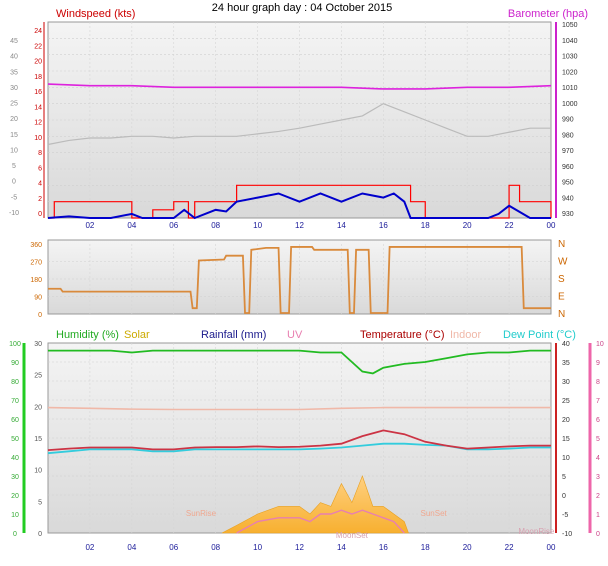 Image resolution: width=608 pixels, height=566 pixels. What do you see at coordinates (551, 547) in the screenshot?
I see `thermo-time-tick: 00` at bounding box center [551, 547].